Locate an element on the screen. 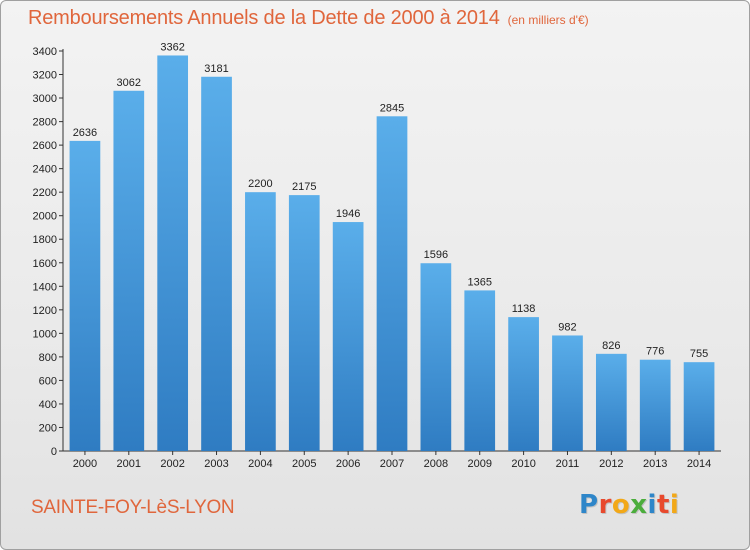 The height and width of the screenshot is (550, 750). data-label: 2845 is located at coordinates (392, 108).